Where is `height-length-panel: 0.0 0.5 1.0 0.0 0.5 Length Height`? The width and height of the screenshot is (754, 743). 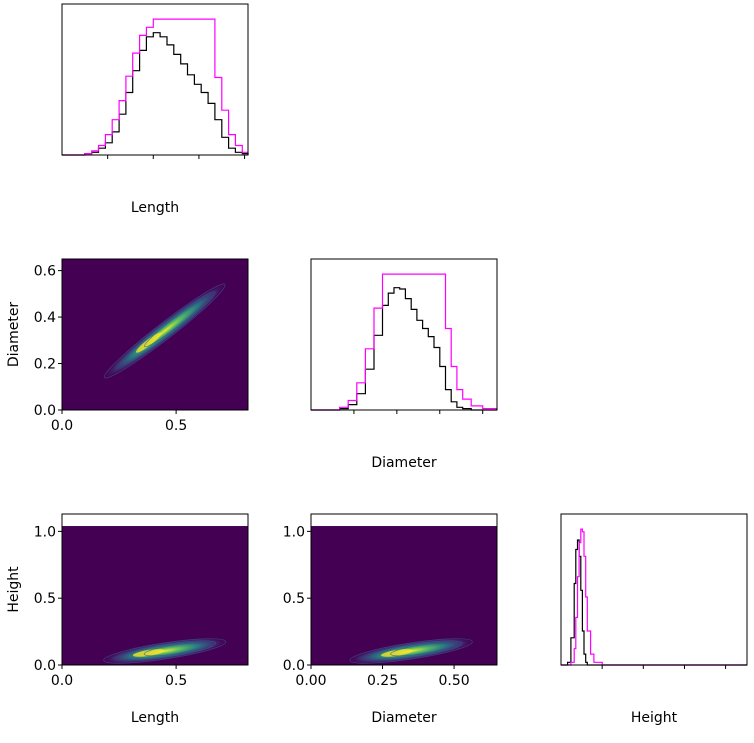
height-length-panel: 0.0 0.5 1.0 0.0 0.5 Length Height is located at coordinates (127, 619).